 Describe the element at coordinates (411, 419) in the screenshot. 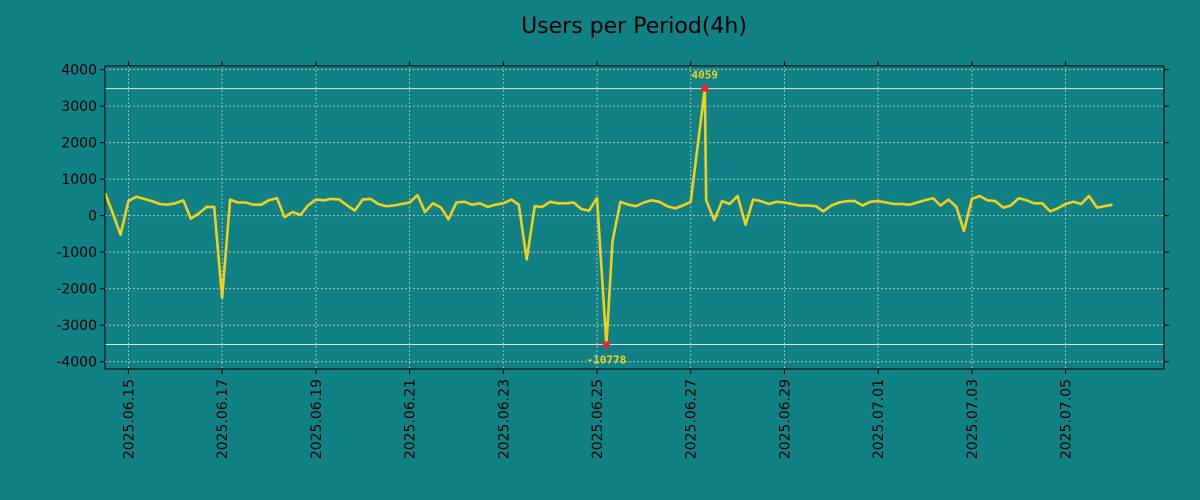

I see `x-tick-label: 2025.06.21` at that location.